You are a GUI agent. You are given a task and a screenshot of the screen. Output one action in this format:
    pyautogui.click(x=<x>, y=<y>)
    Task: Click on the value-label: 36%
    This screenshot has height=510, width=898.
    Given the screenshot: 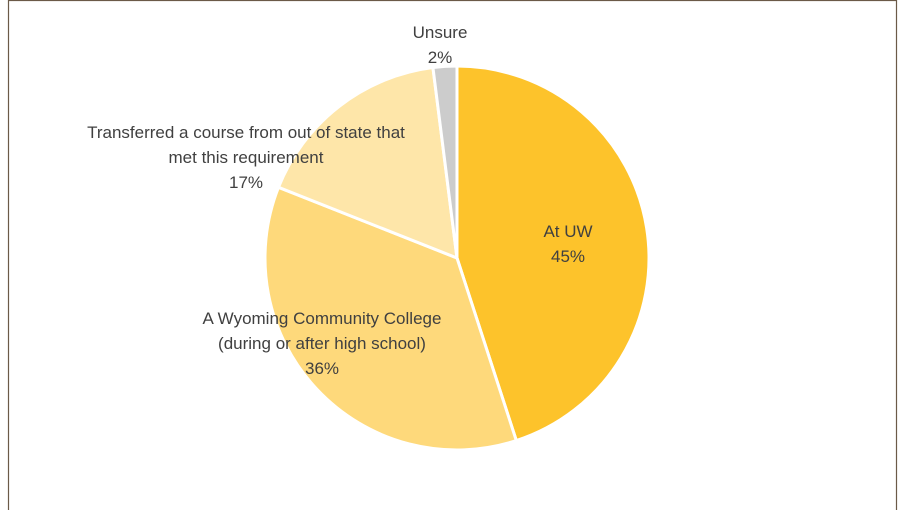 What is the action you would take?
    pyautogui.click(x=322, y=368)
    